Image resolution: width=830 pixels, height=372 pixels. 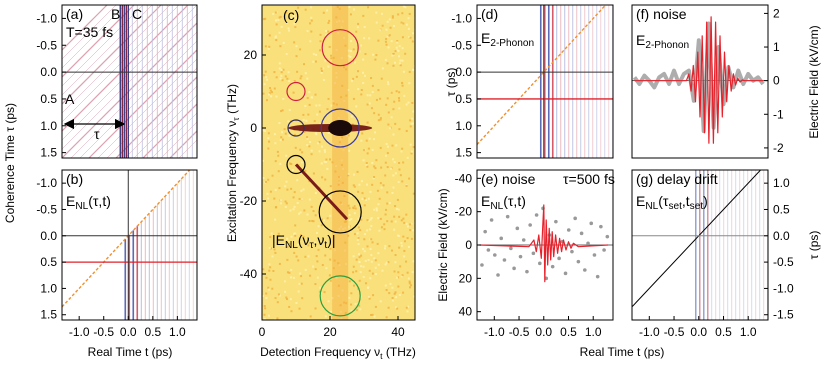 I want to click on annotation: τ, so click(x=97, y=134).